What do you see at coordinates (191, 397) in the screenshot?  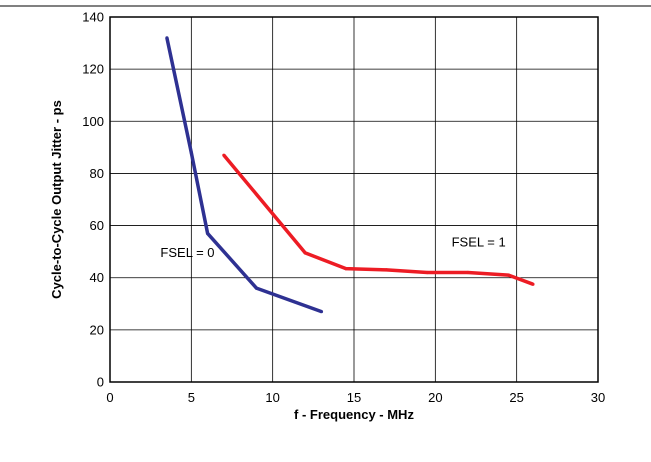 I see `x-tick-label: 5` at bounding box center [191, 397].